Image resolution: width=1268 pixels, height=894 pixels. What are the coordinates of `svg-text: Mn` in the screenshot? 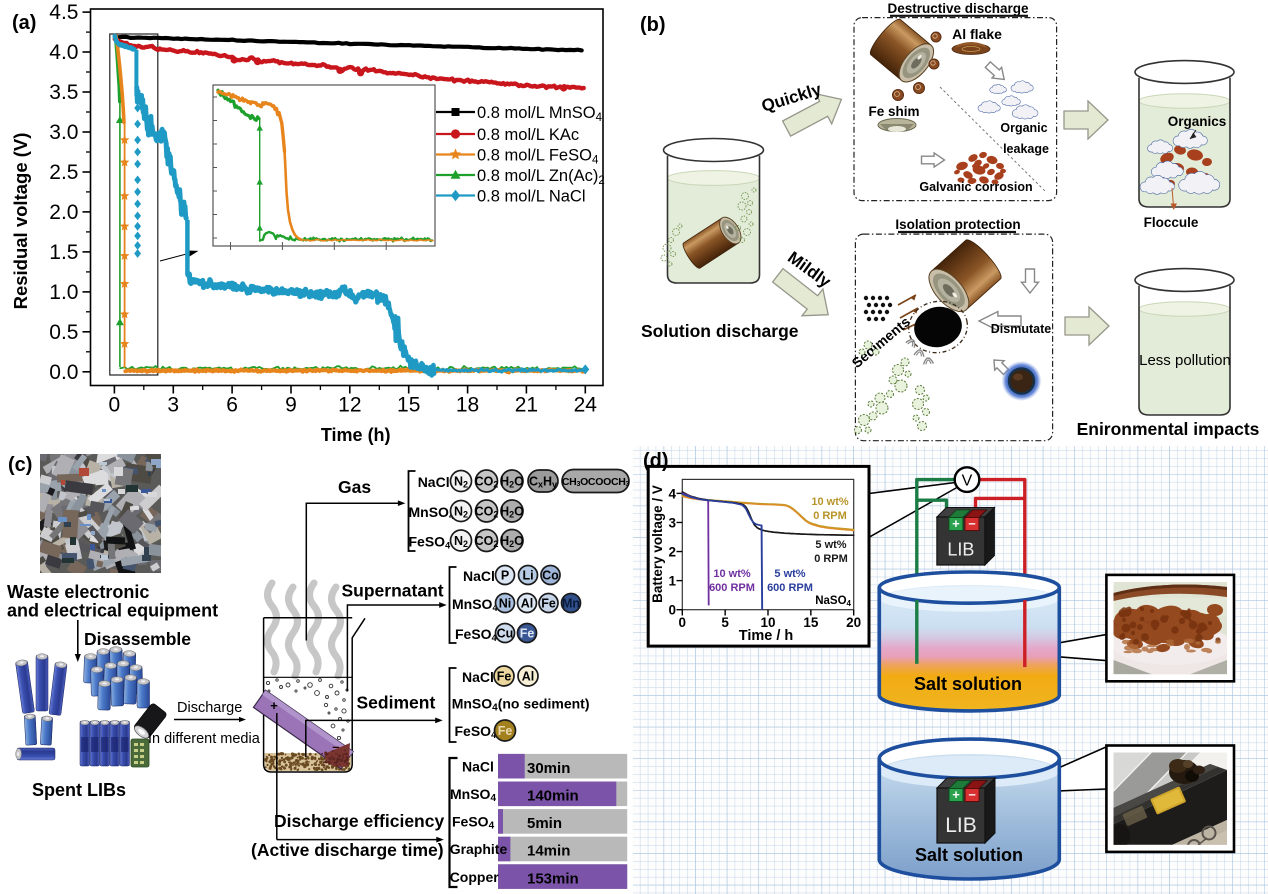 It's located at (571, 603).